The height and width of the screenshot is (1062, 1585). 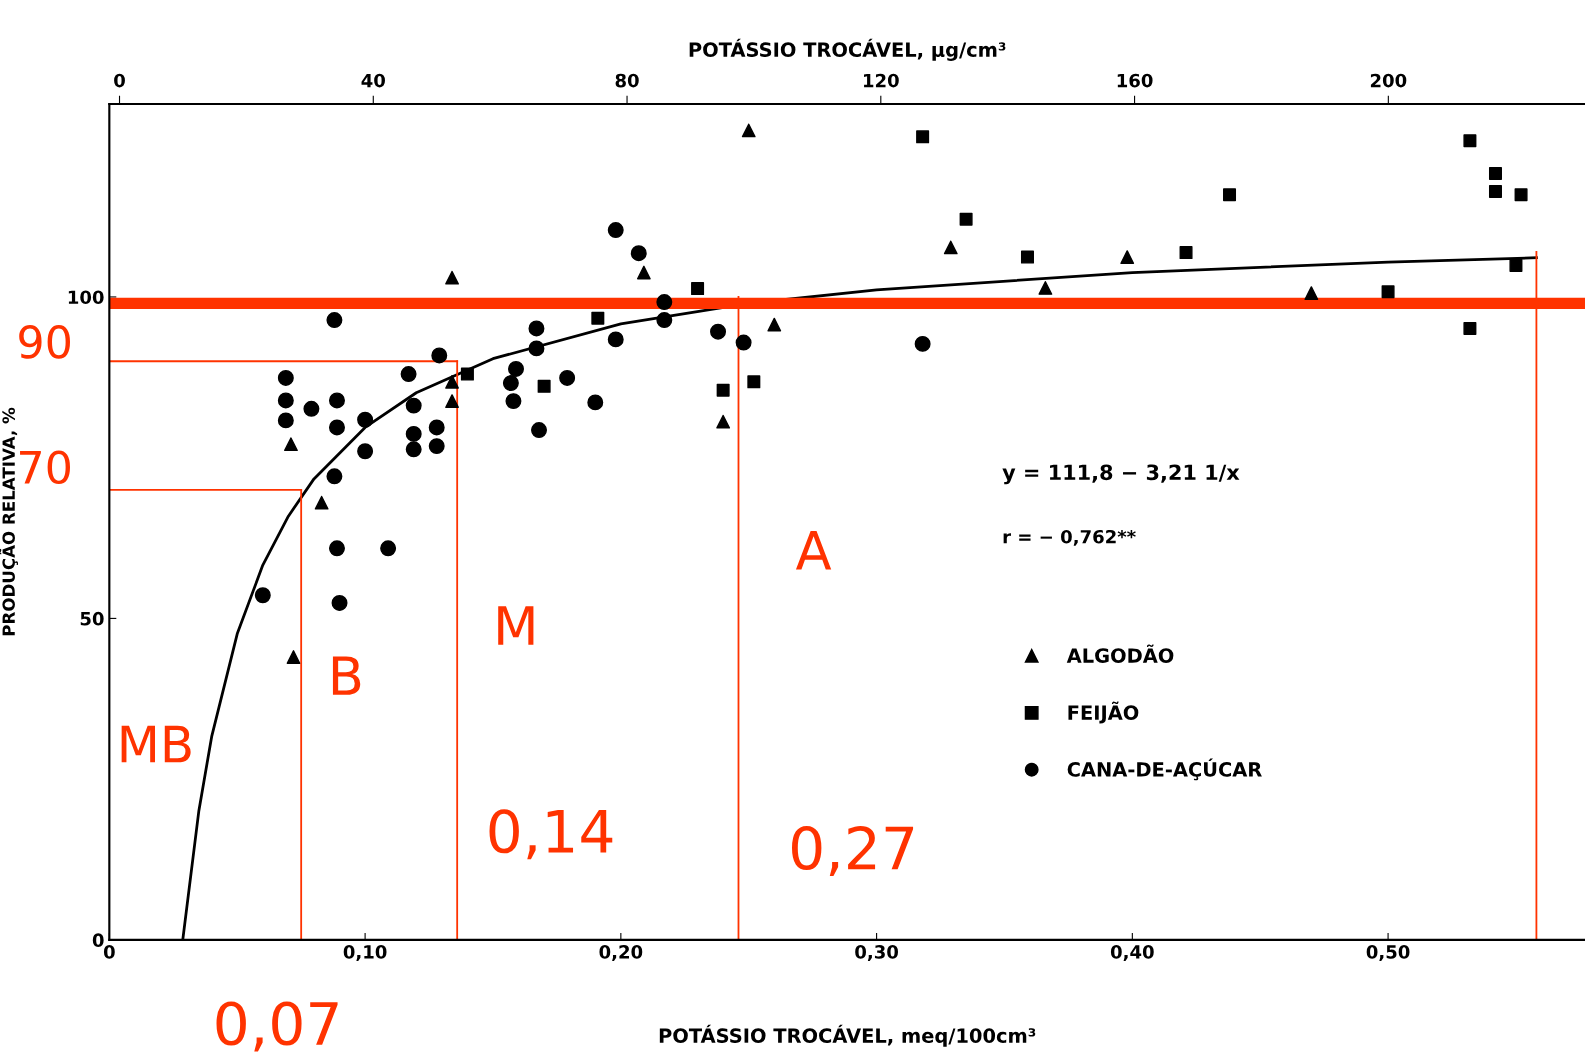 What do you see at coordinates (373, 80) in the screenshot?
I see `x2-tick-label: 40` at bounding box center [373, 80].